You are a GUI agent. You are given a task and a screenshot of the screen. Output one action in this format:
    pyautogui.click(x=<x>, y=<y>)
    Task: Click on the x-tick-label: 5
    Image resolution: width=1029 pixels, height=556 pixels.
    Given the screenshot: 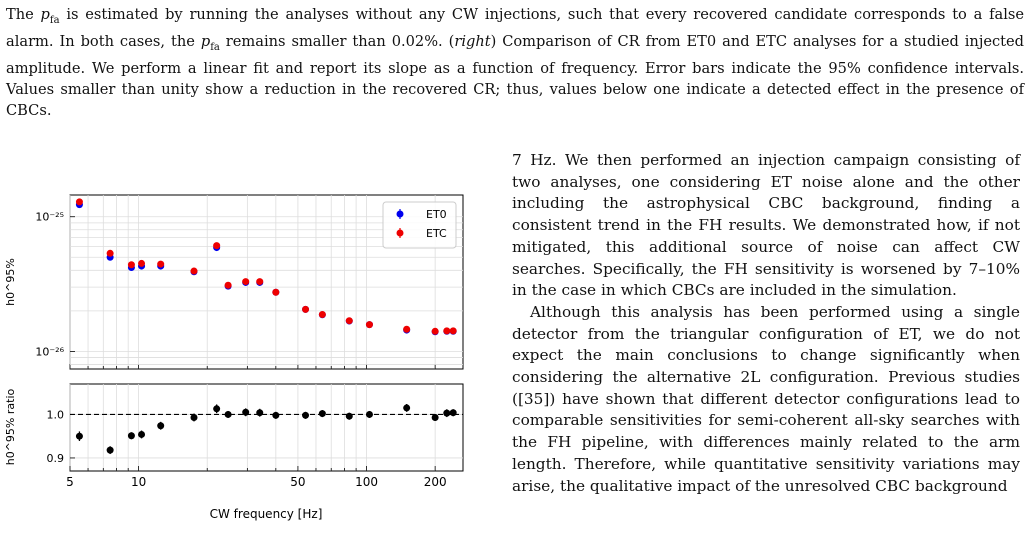 What is the action you would take?
    pyautogui.click(x=70, y=482)
    